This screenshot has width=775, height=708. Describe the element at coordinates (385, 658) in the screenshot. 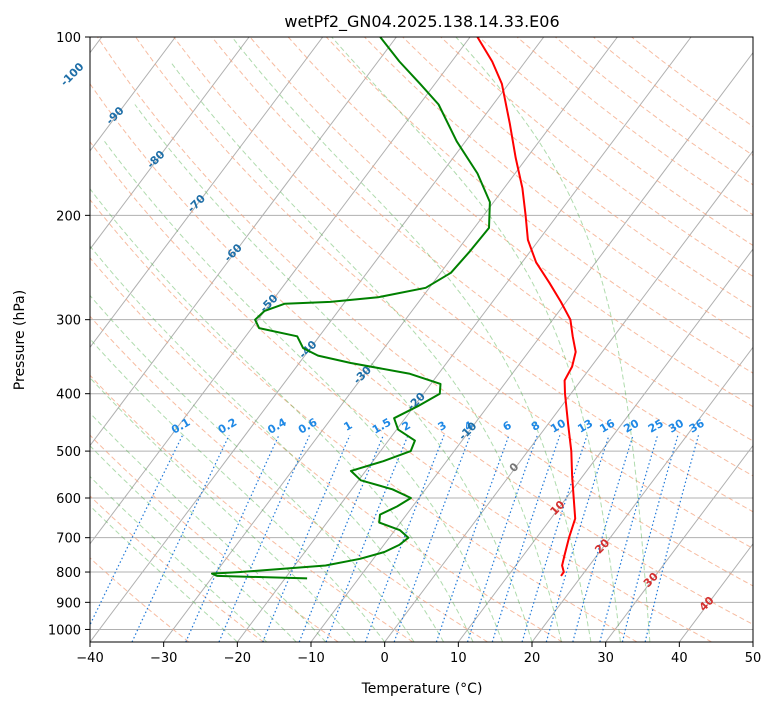

I see `x-tick-label: 0` at that location.